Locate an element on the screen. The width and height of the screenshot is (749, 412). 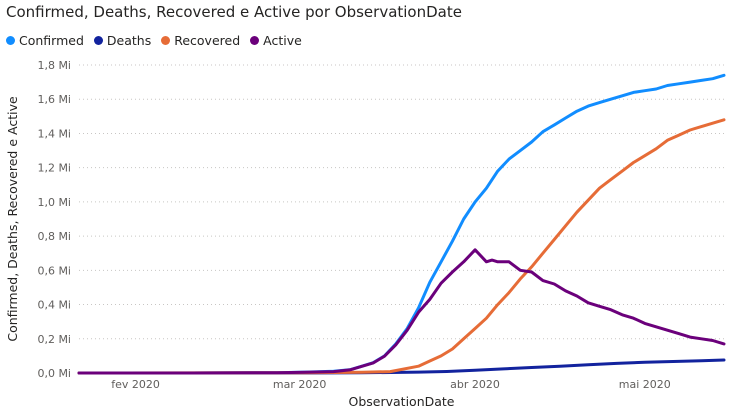
x-axis-title: ObservationDate is located at coordinates (402, 401).